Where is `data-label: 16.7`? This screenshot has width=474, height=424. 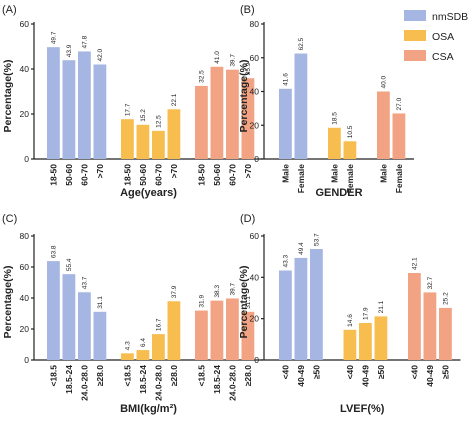 data-label: 16.7 is located at coordinates (158, 324).